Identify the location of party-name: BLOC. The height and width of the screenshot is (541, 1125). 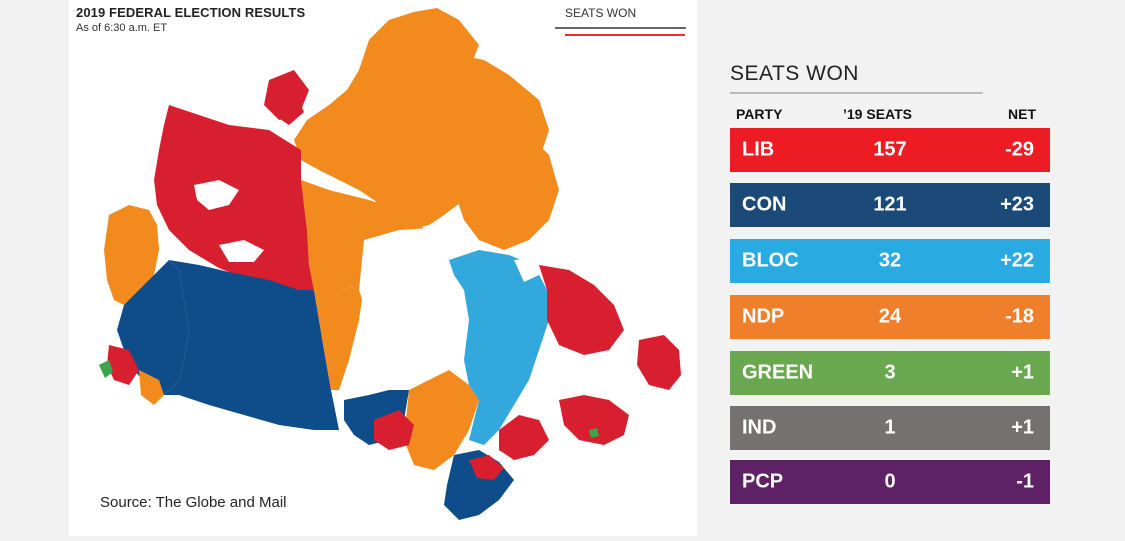
(770, 260).